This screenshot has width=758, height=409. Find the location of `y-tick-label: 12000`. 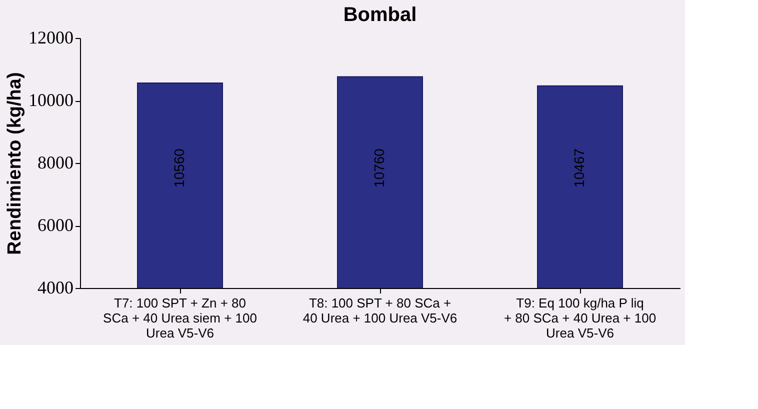

y-tick-label: 12000 is located at coordinates (51, 38).